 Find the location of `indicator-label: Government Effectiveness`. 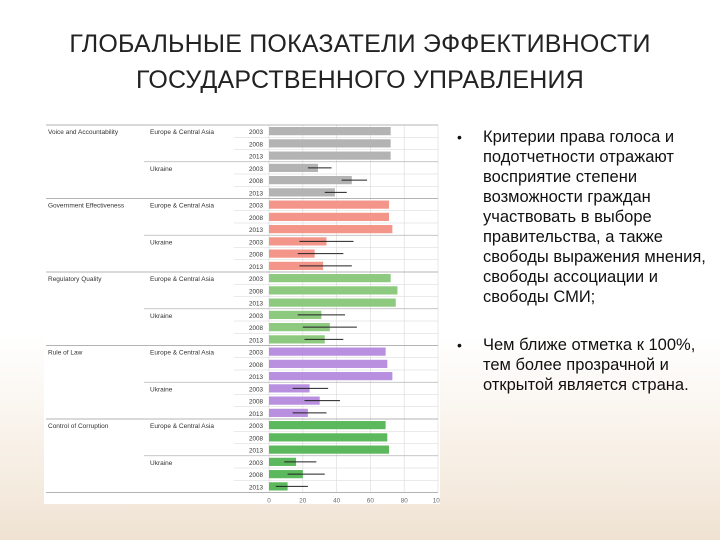

indicator-label: Government Effectiveness is located at coordinates (86, 206).